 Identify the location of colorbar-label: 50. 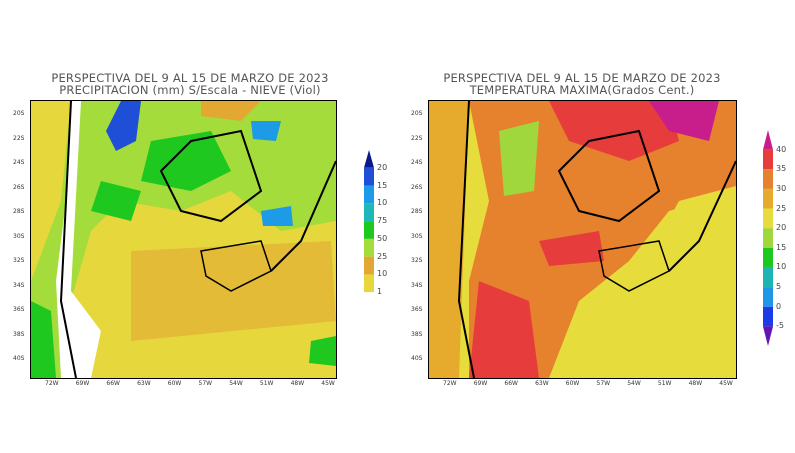
(382, 238).